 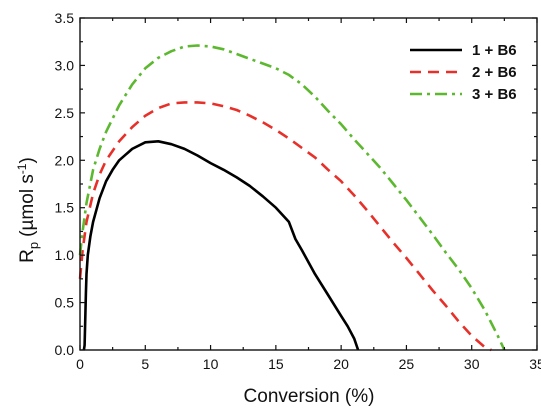 What do you see at coordinates (276, 364) in the screenshot?
I see `x-tick-label: 15` at bounding box center [276, 364].